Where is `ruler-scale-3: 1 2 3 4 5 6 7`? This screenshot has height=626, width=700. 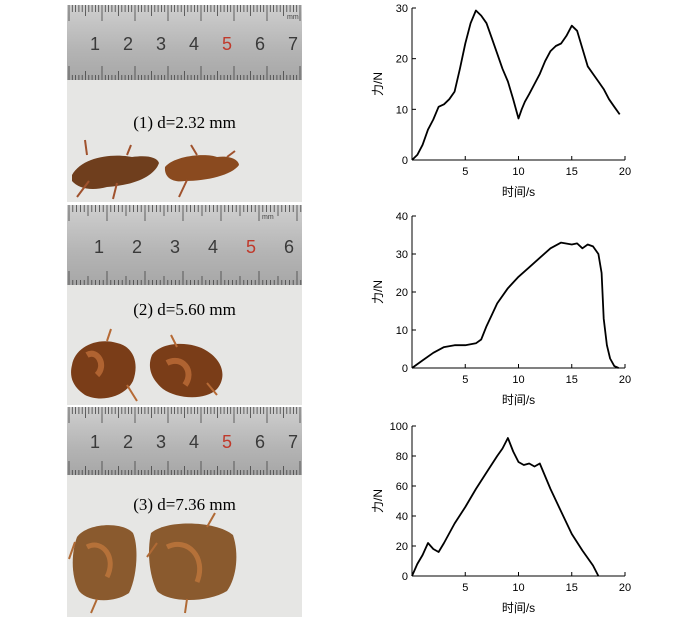
ruler-scale-3: 1 2 3 4 5 6 7 is located at coordinates (184, 441).